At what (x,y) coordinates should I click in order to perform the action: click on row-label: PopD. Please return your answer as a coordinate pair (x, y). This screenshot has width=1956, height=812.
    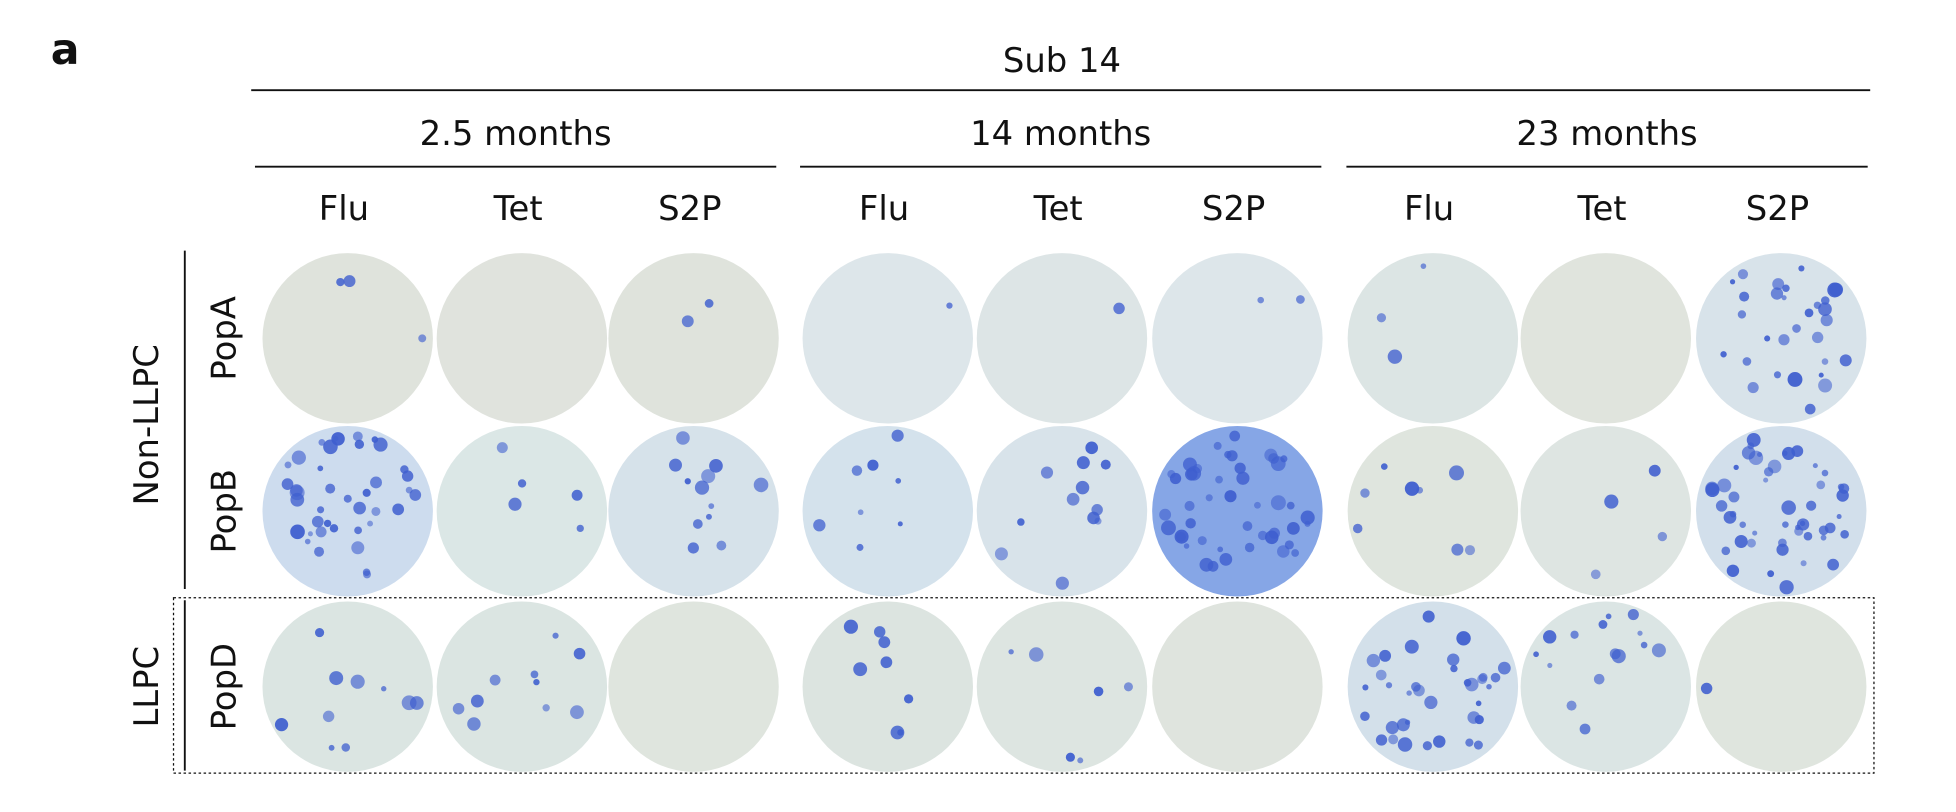
    Looking at the image, I should click on (224, 686).